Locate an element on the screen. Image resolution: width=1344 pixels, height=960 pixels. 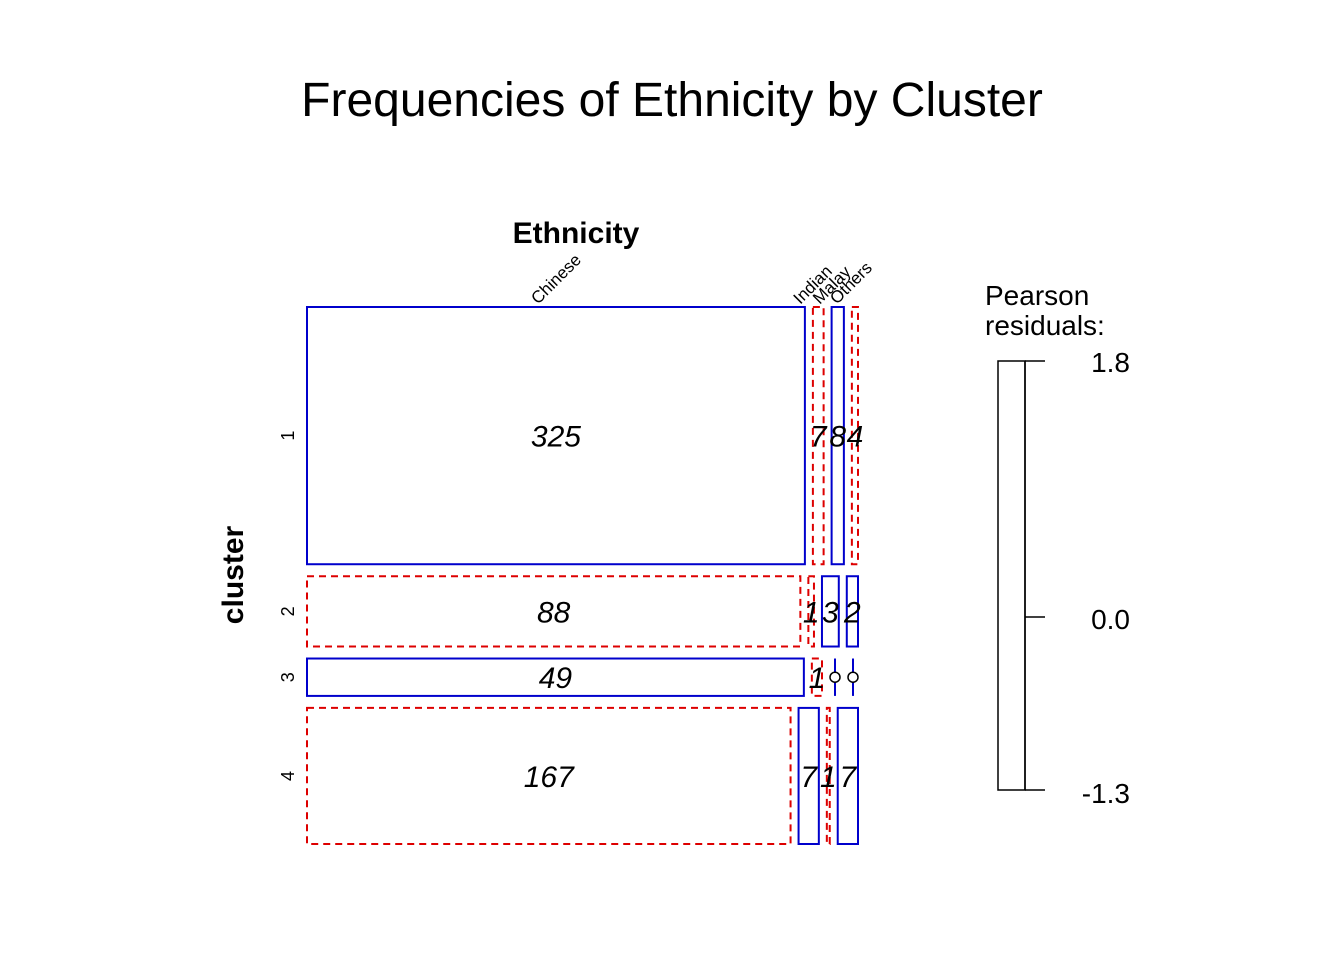
tile-r4-others is located at coordinates (848, 776).